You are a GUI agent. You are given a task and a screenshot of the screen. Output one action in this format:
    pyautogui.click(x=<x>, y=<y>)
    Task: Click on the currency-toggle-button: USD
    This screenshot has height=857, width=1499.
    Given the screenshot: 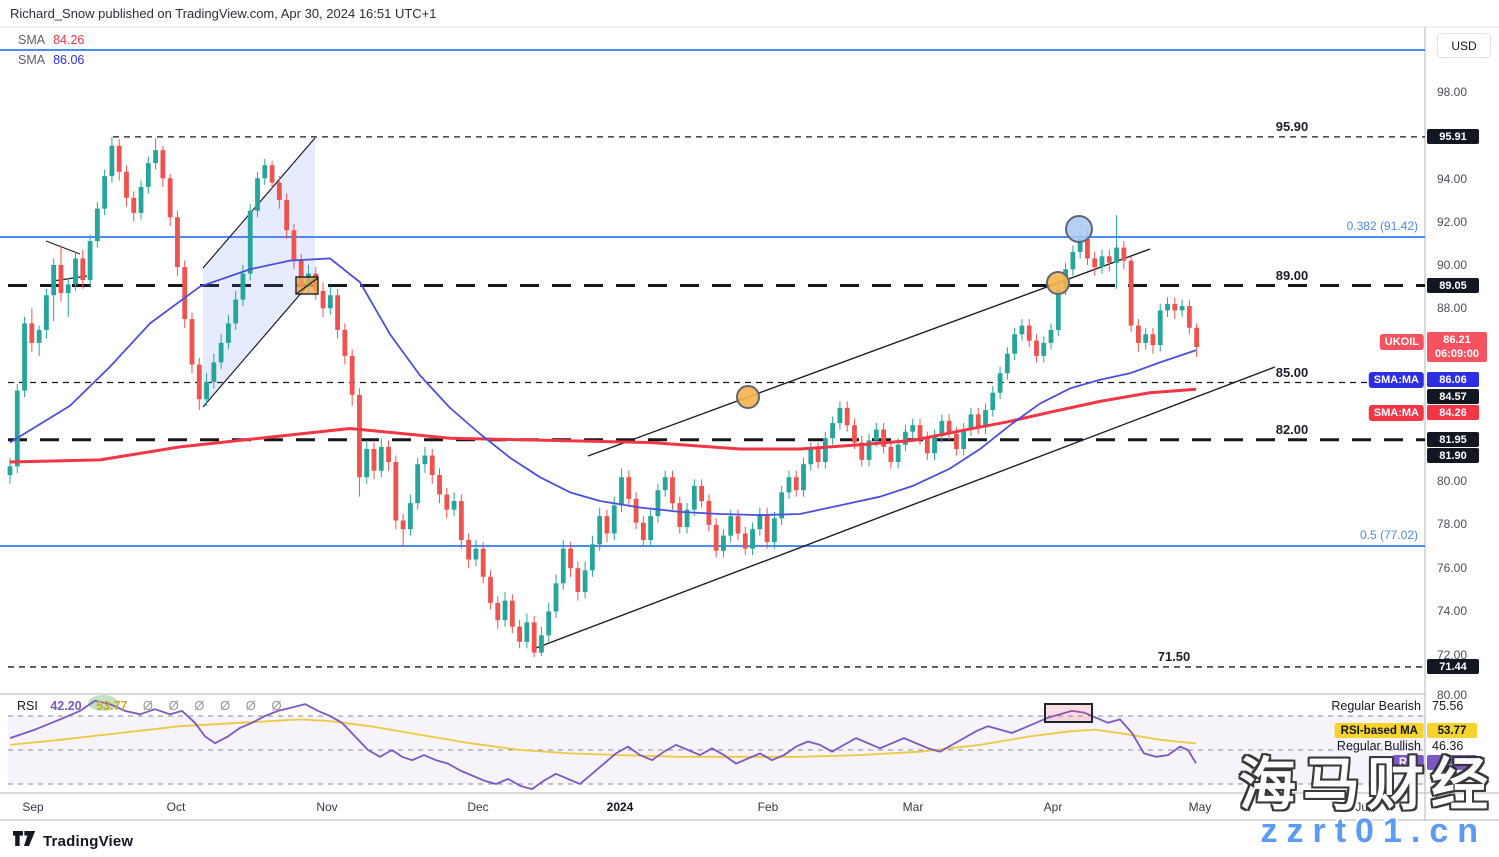 What is the action you would take?
    pyautogui.click(x=1464, y=45)
    